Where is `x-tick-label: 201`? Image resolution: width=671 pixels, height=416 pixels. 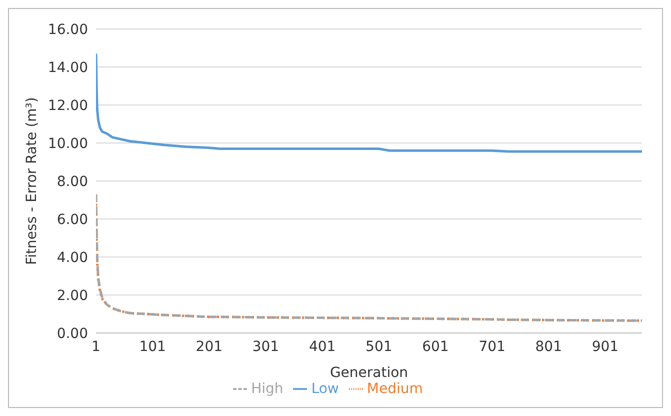
x-tick-label: 201 is located at coordinates (209, 346).